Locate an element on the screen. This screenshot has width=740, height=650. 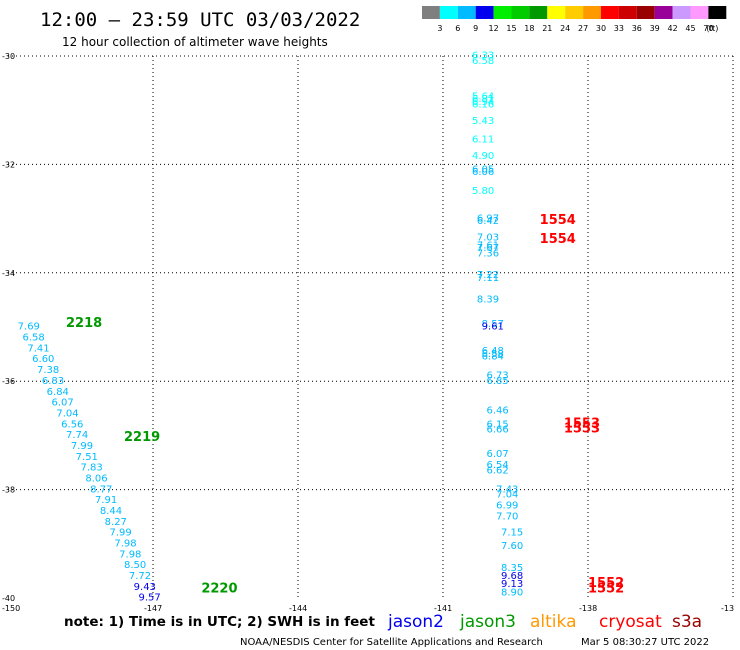
swh-label: 9.57 is located at coordinates (150, 598).